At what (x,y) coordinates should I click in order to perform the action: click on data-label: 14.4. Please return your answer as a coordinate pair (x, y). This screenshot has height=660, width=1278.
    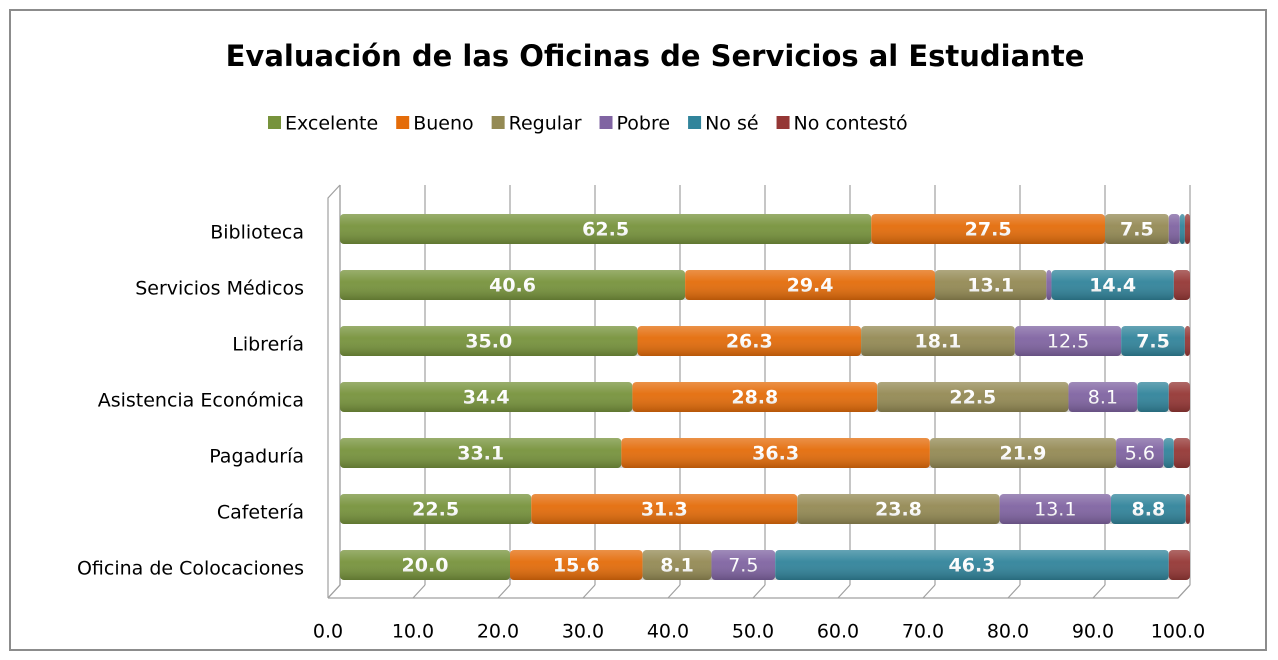
    Looking at the image, I should click on (1112, 286).